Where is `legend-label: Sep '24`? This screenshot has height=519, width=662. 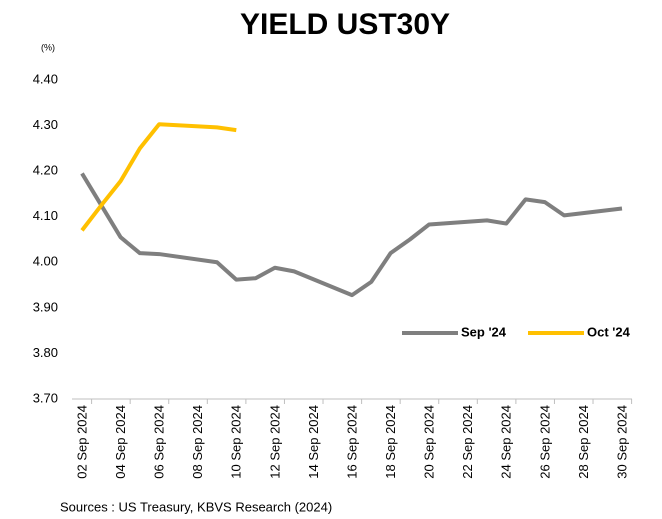
legend-label: Sep '24 is located at coordinates (484, 331).